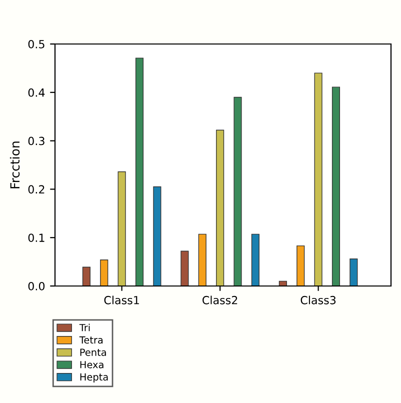 This screenshot has height=403, width=401. What do you see at coordinates (84, 328) in the screenshot?
I see `legend-label: Tri` at bounding box center [84, 328].